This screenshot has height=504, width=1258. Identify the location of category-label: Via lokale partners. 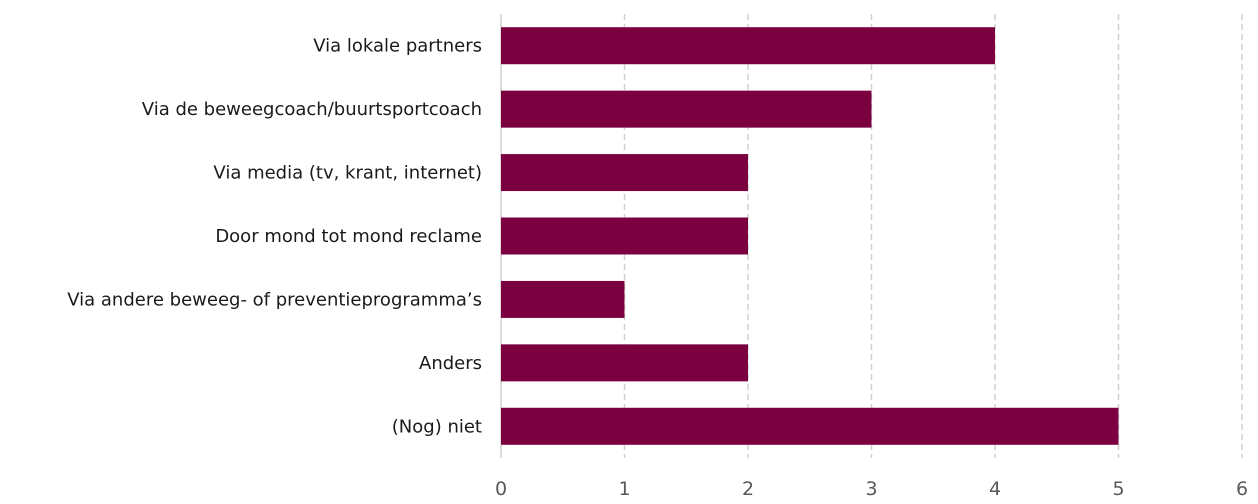
(397, 46).